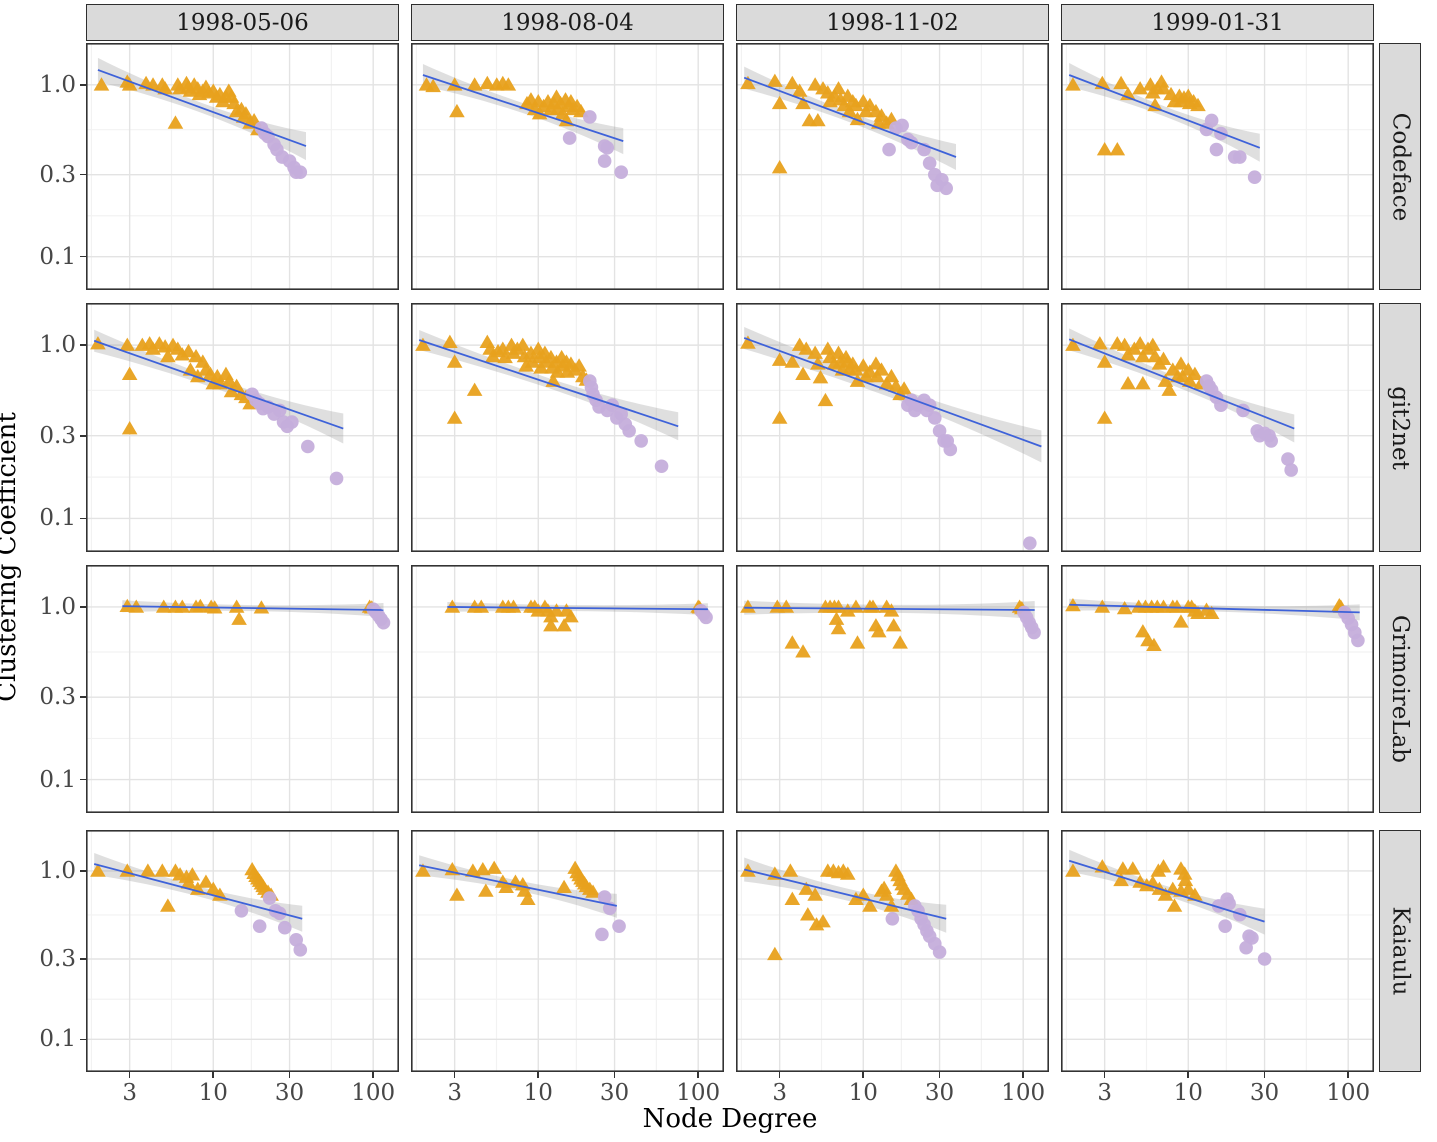 This screenshot has width=1437, height=1142. I want to click on y-axis-title: Clustering Coefficient, so click(11, 557).